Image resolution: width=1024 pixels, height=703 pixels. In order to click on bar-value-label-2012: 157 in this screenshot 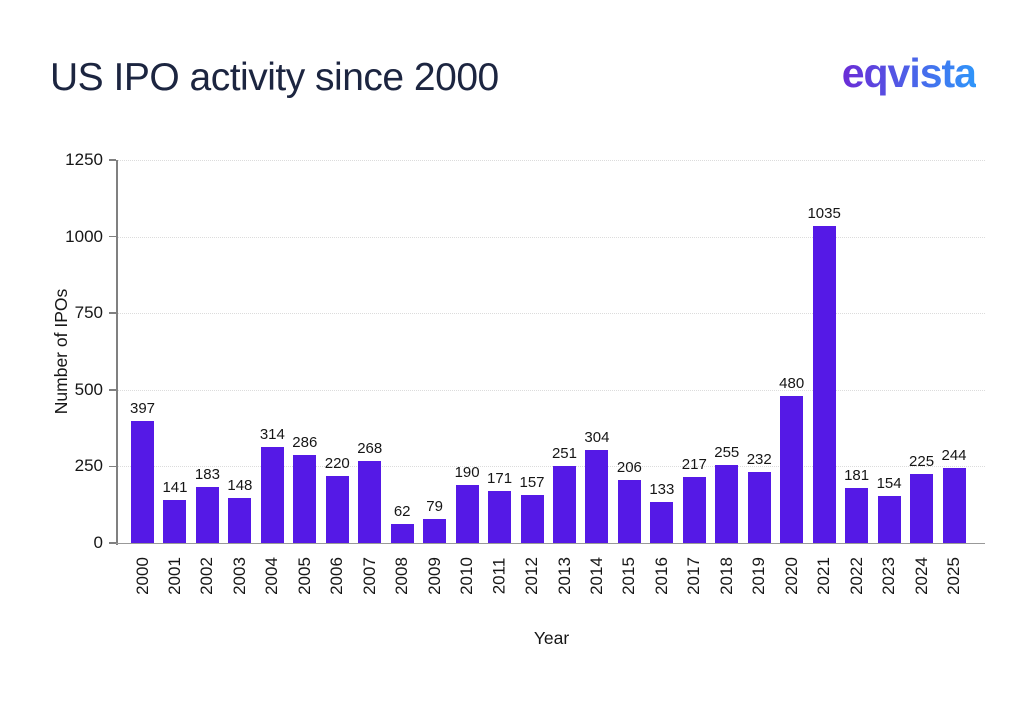, I will do `click(532, 482)`.